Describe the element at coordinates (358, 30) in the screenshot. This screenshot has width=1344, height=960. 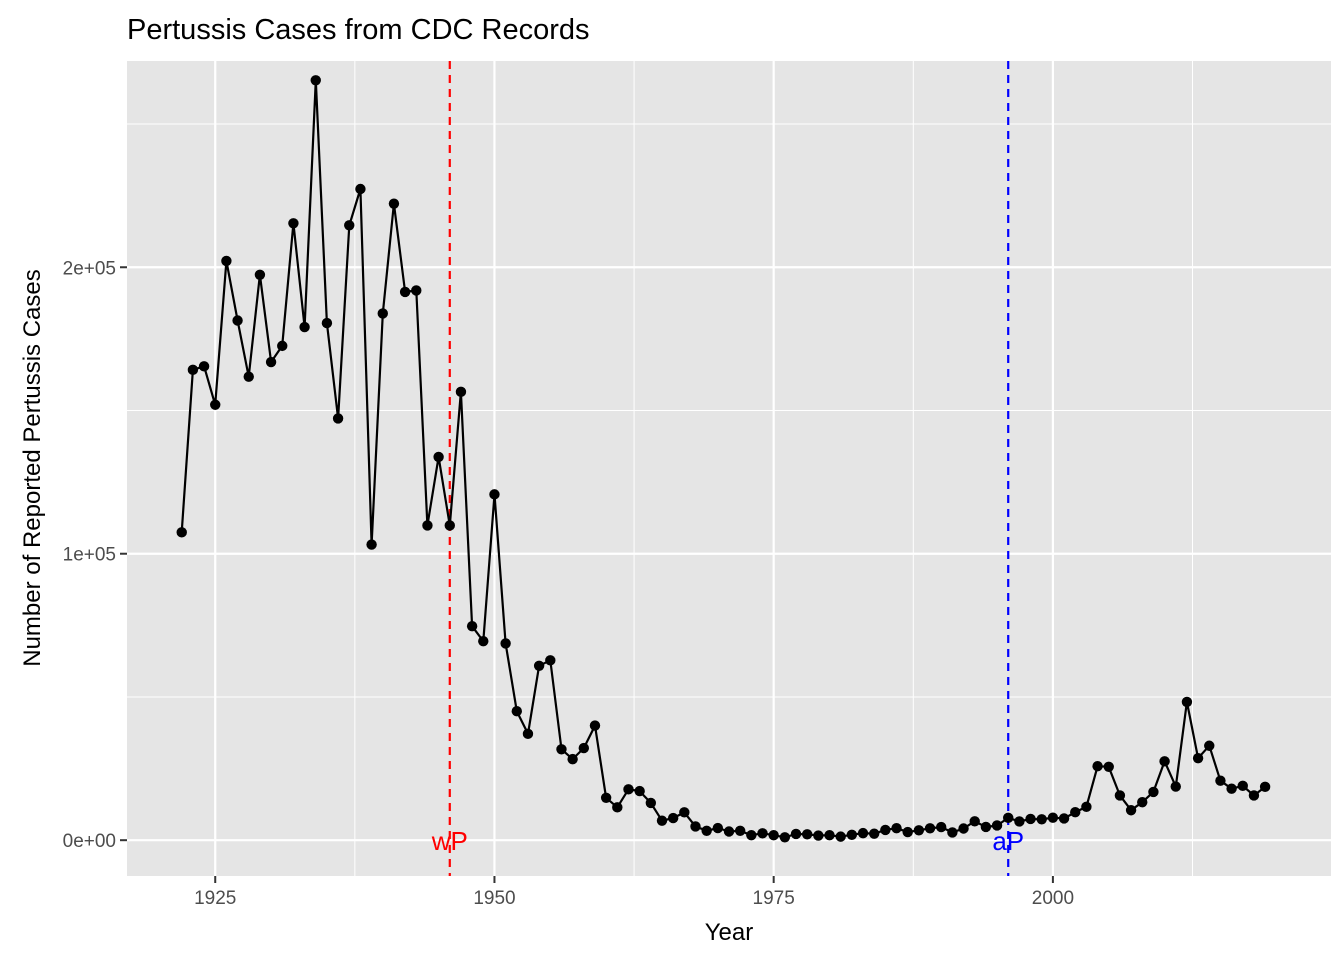
I see `chart-title: Pertussis Cases from CDC Records` at that location.